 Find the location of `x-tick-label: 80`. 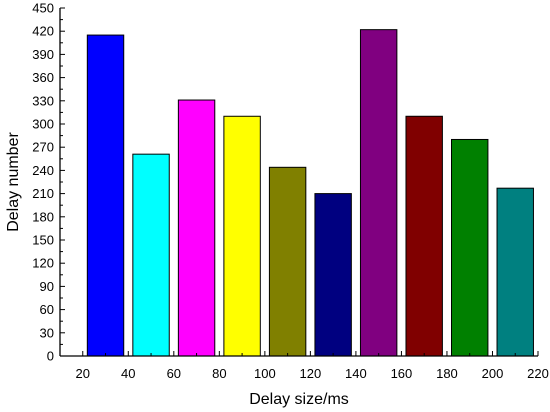

x-tick-label: 80 is located at coordinates (219, 373).